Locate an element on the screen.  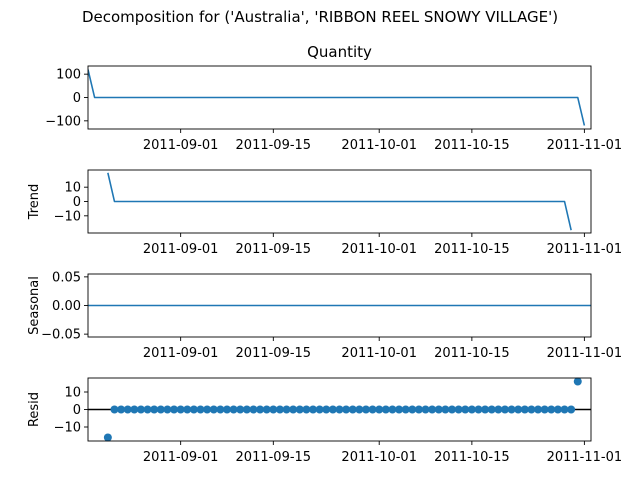
y-axis-label: Seasonal is located at coordinates (34, 305).